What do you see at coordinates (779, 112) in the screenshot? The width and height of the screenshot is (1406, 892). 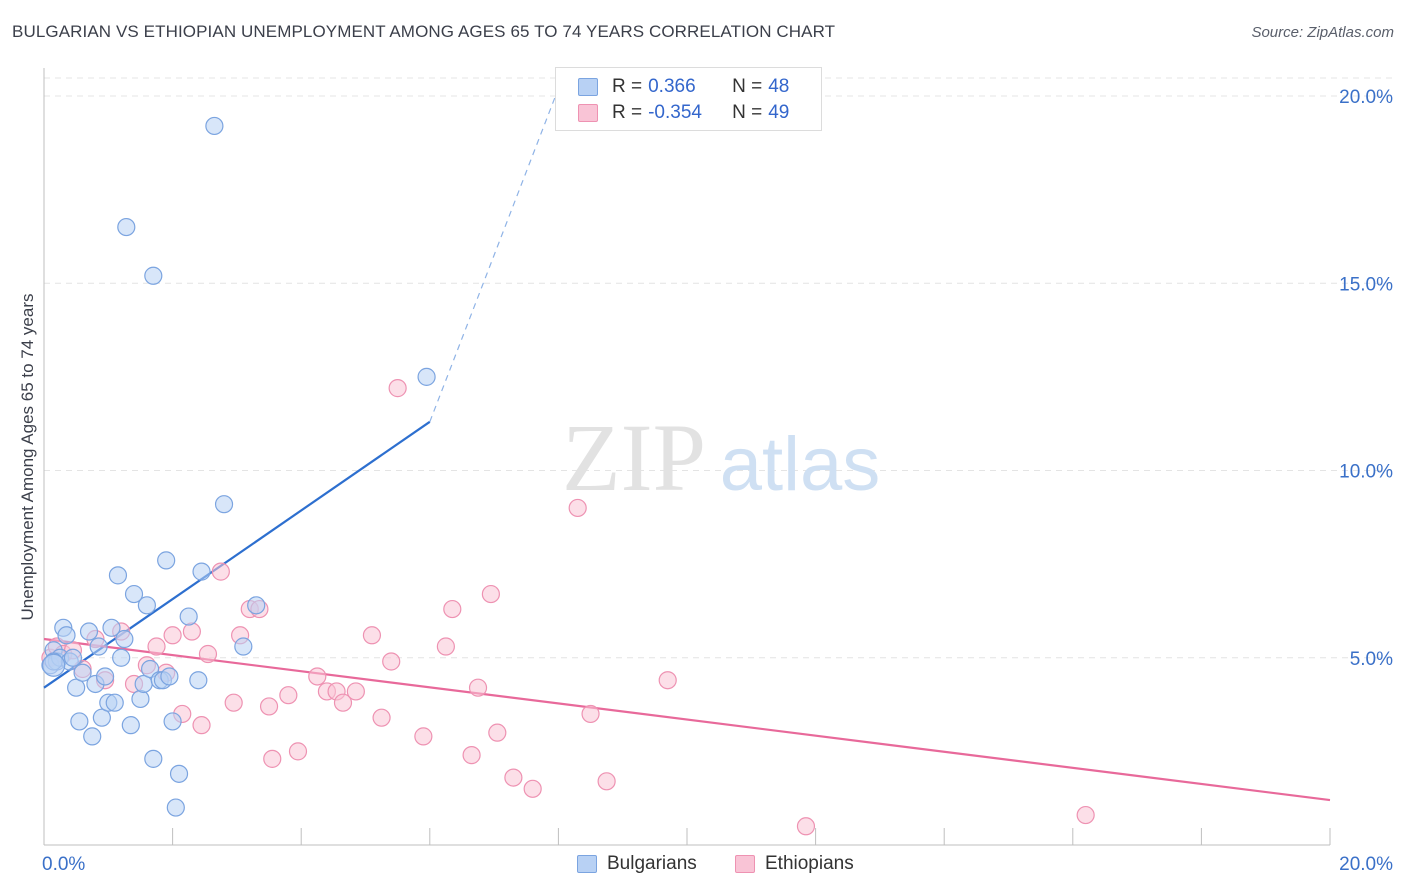 I see `legend-n-value: 49` at bounding box center [779, 112].